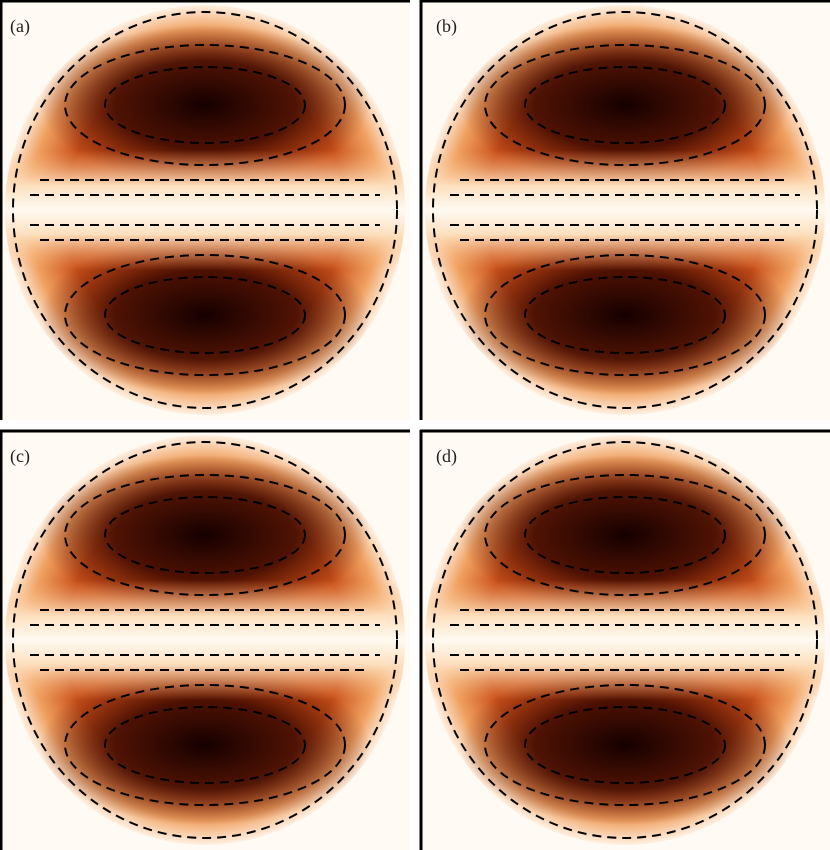 Image resolution: width=830 pixels, height=850 pixels. What do you see at coordinates (20, 456) in the screenshot?
I see `panel-label: (c)` at bounding box center [20, 456].